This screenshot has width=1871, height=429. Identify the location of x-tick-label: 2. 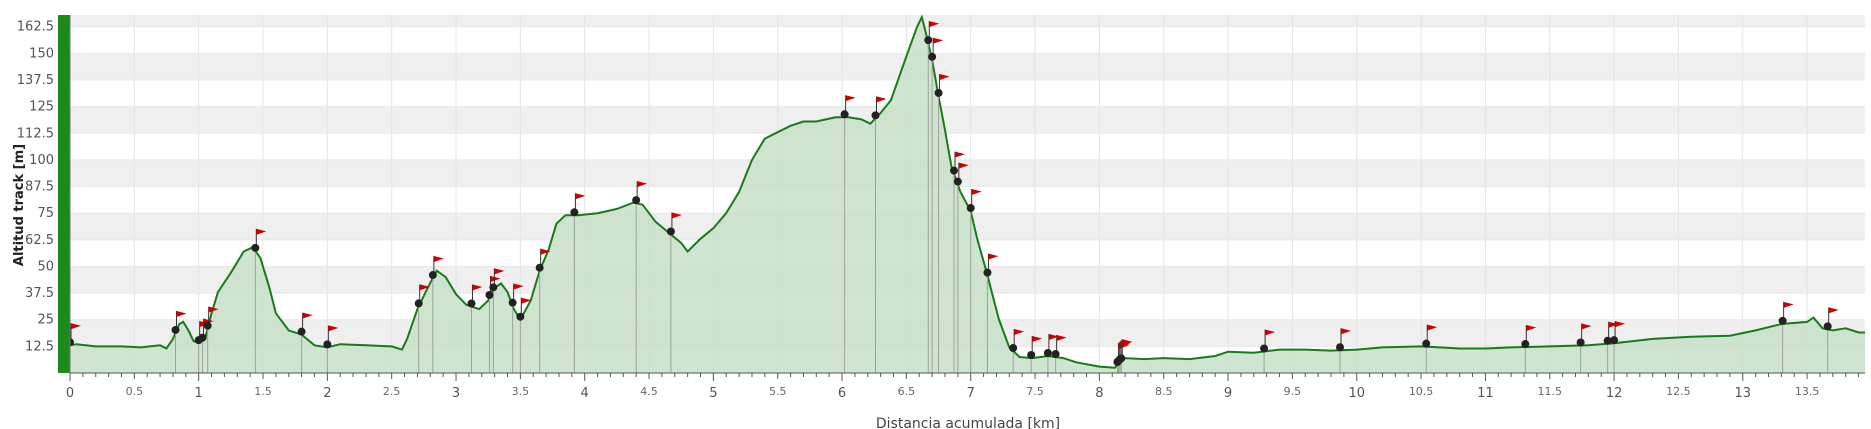
(327, 393).